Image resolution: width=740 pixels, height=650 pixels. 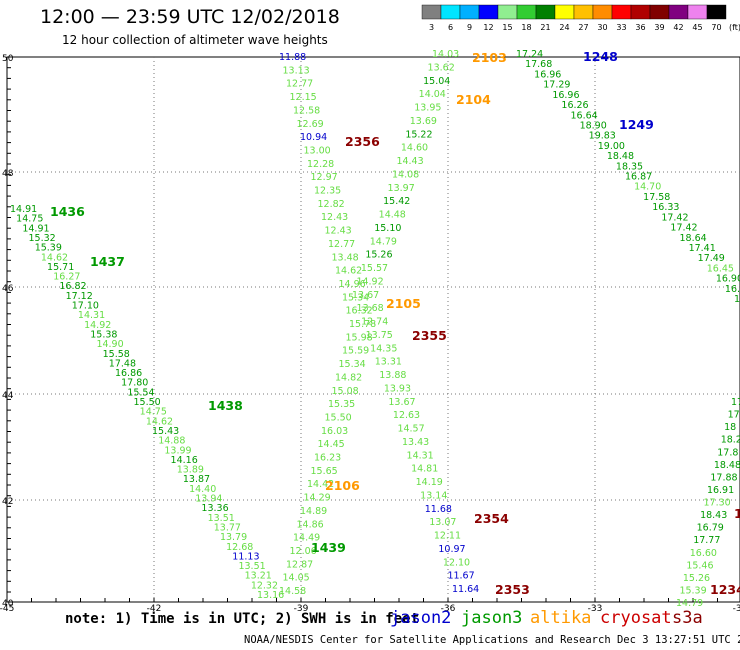 I want to click on wave-height-value: 12.35, so click(x=327, y=191).